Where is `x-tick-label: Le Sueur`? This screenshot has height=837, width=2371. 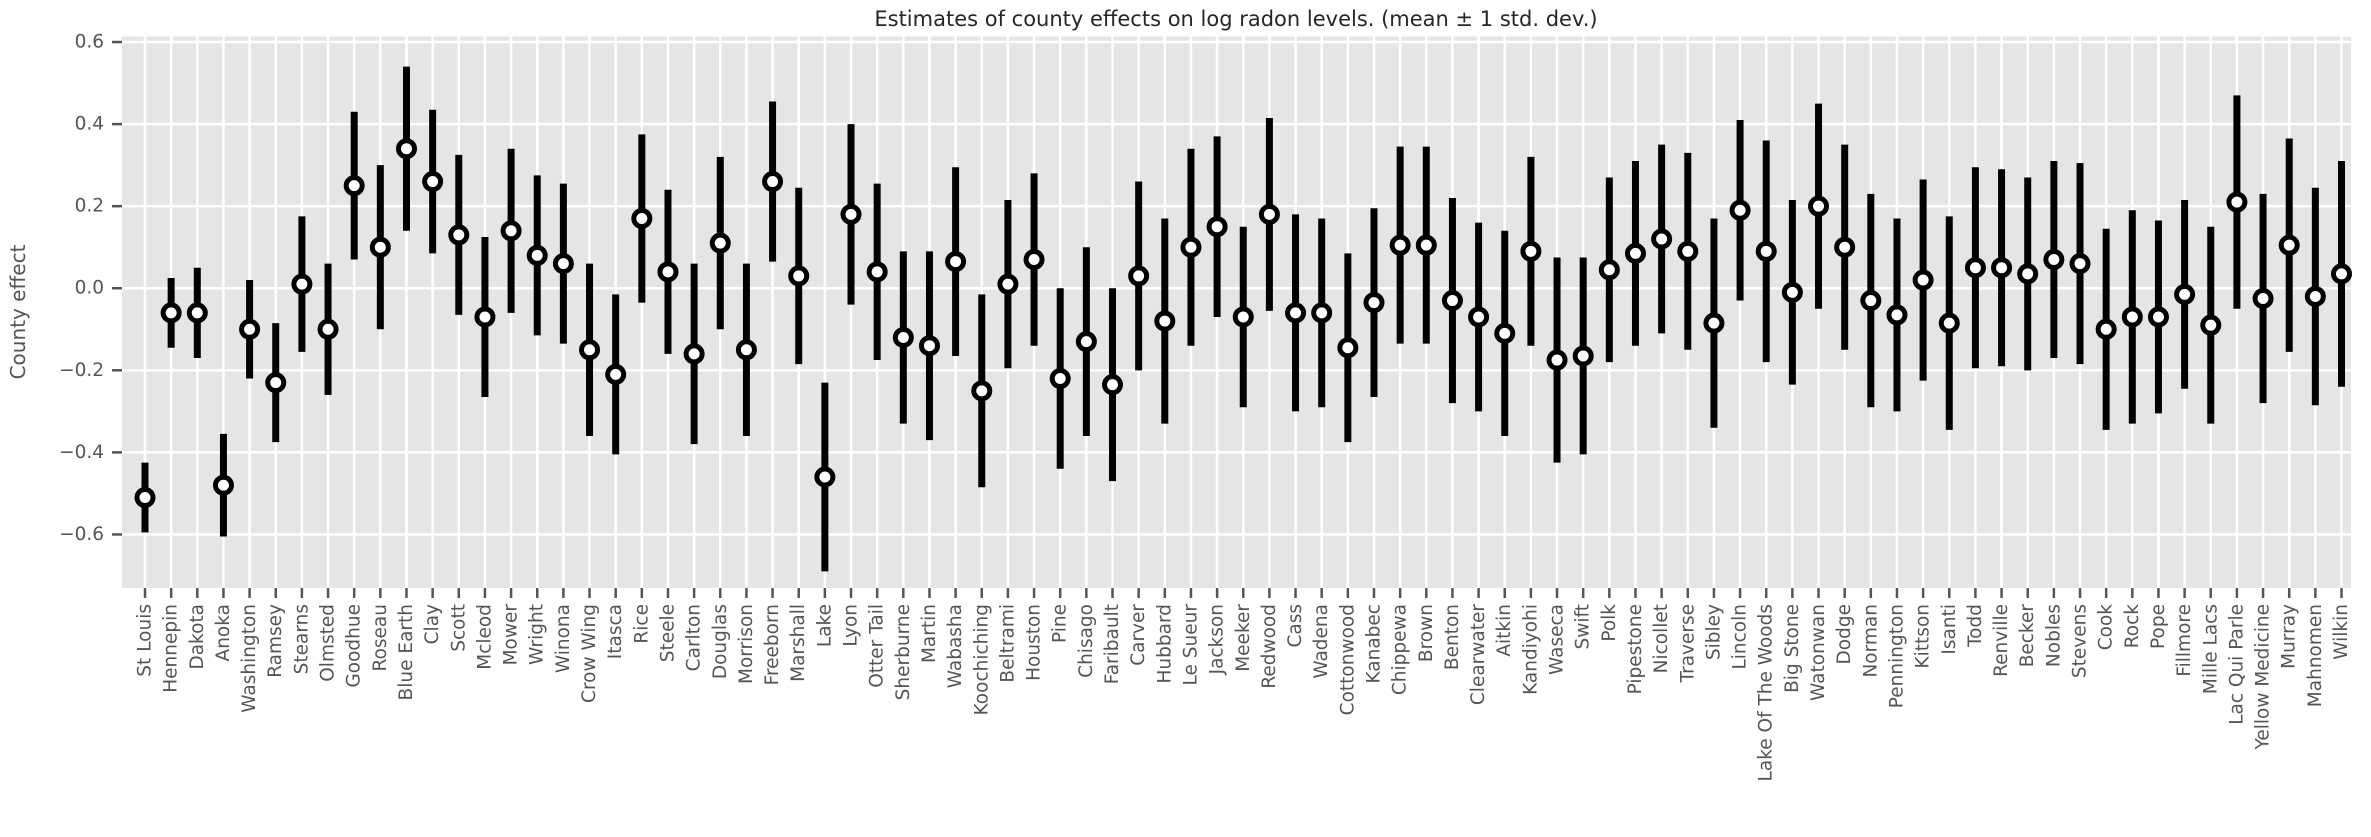
x-tick-label: Le Sueur is located at coordinates (1190, 645).